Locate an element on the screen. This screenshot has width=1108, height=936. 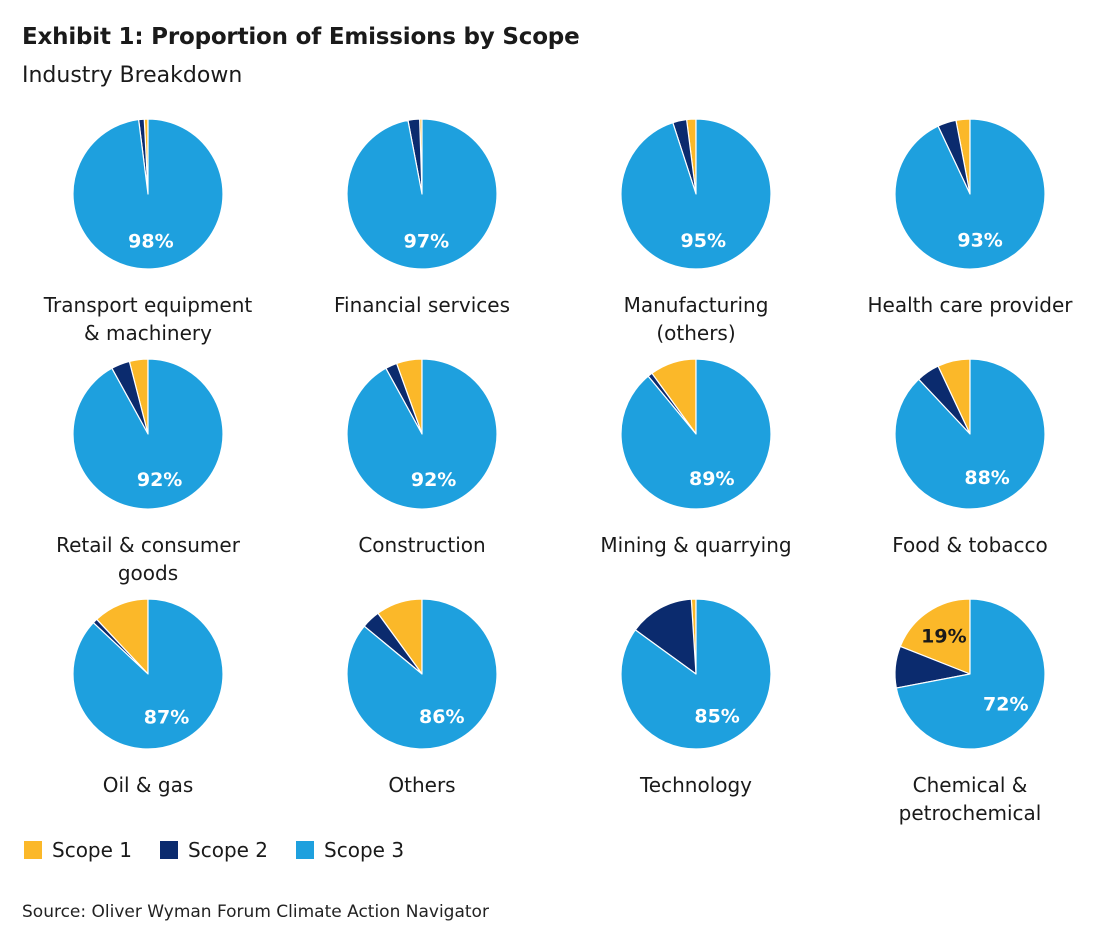
legend-label-scope2: Scope 2 is located at coordinates (228, 850).